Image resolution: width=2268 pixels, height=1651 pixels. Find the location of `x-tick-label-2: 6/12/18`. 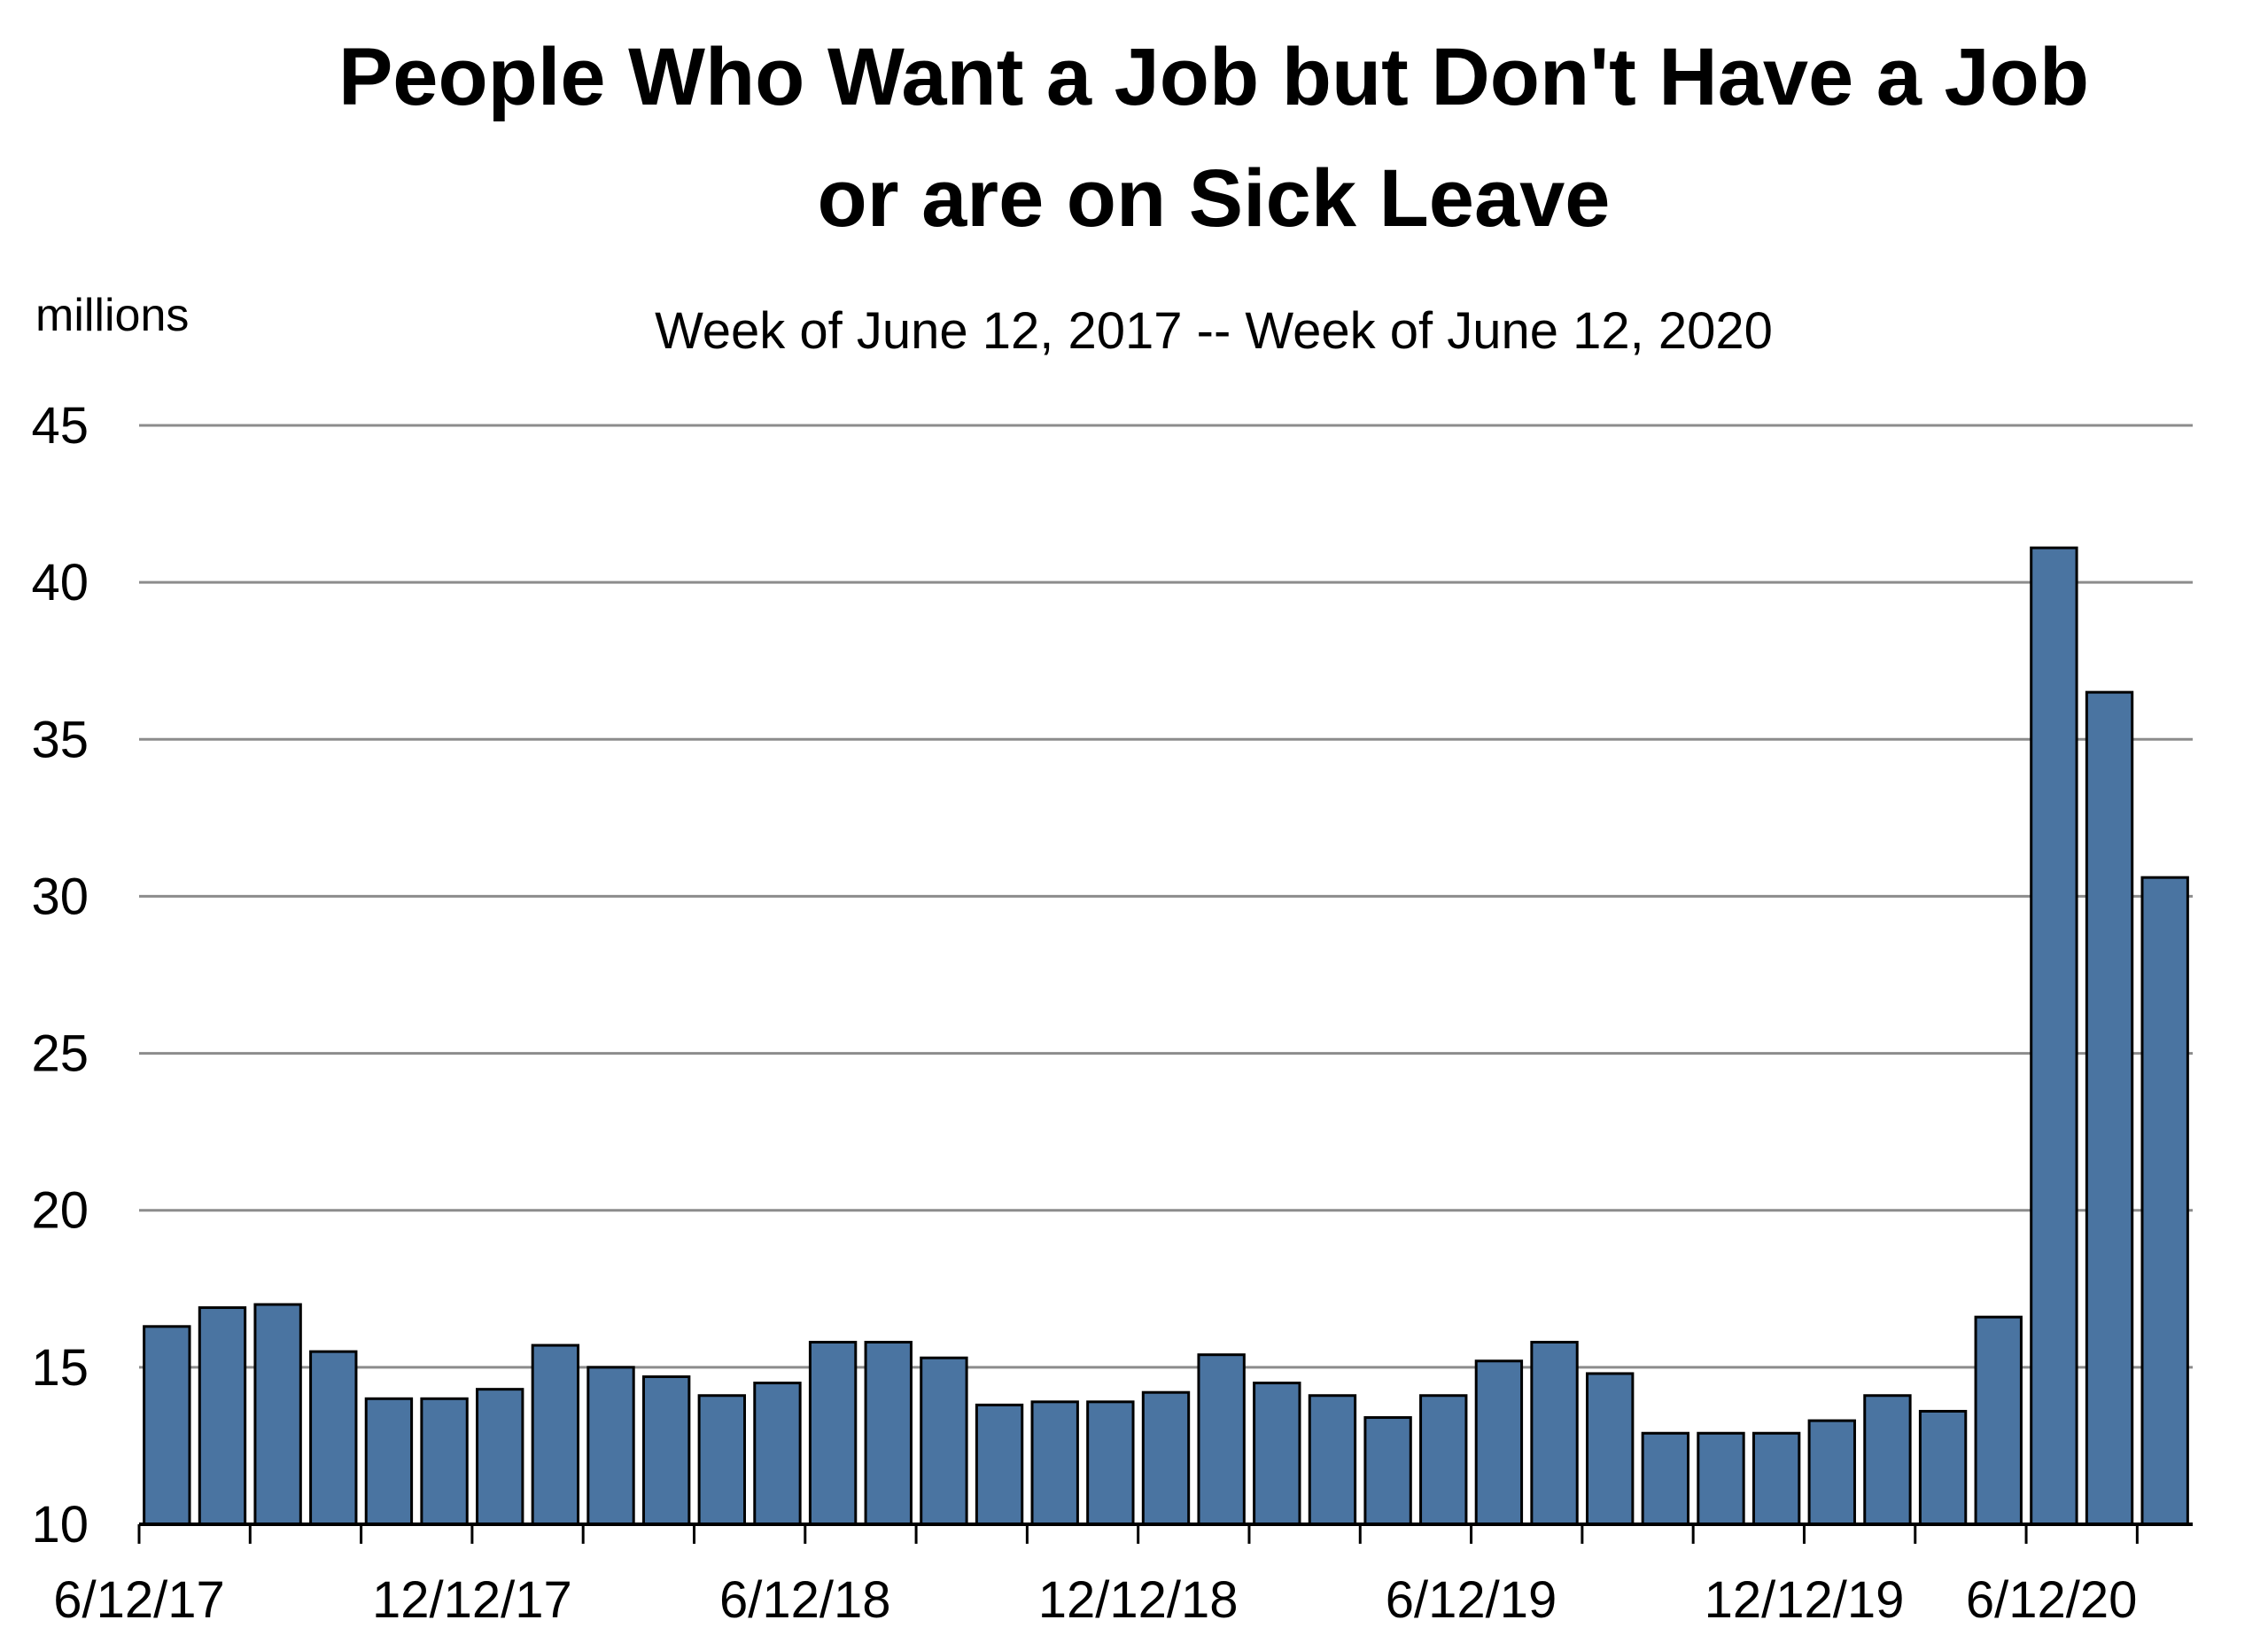

x-tick-label-2: 6/12/18 is located at coordinates (805, 1600).